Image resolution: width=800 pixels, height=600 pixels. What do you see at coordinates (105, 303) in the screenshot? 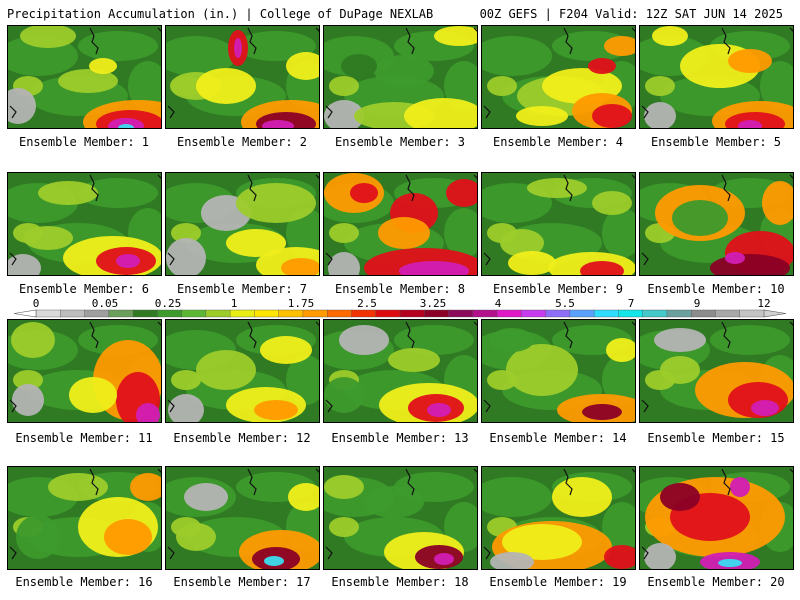
I see `color-scale-tick-label: 0.05` at bounding box center [105, 303].